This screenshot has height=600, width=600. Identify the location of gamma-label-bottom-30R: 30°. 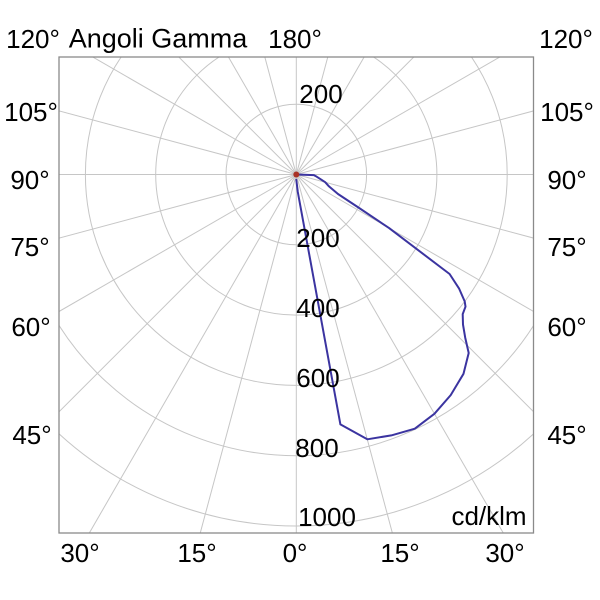
(505, 553).